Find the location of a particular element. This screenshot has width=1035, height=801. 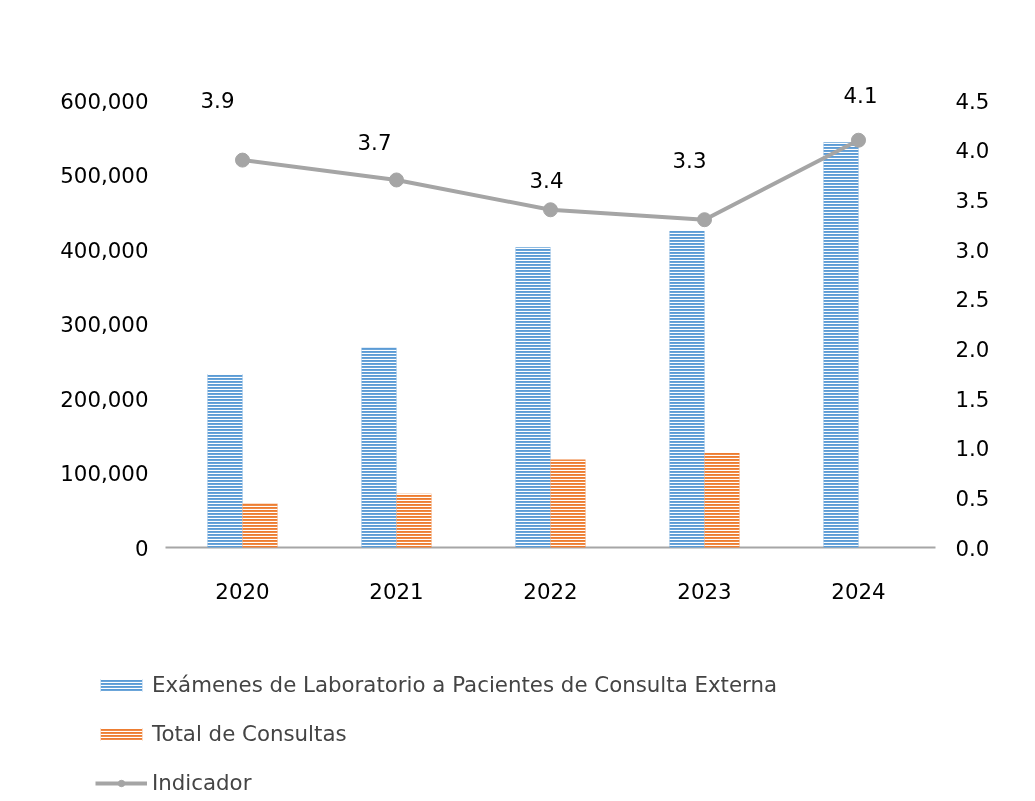

y-tick-label: 300,000 is located at coordinates (104, 324).